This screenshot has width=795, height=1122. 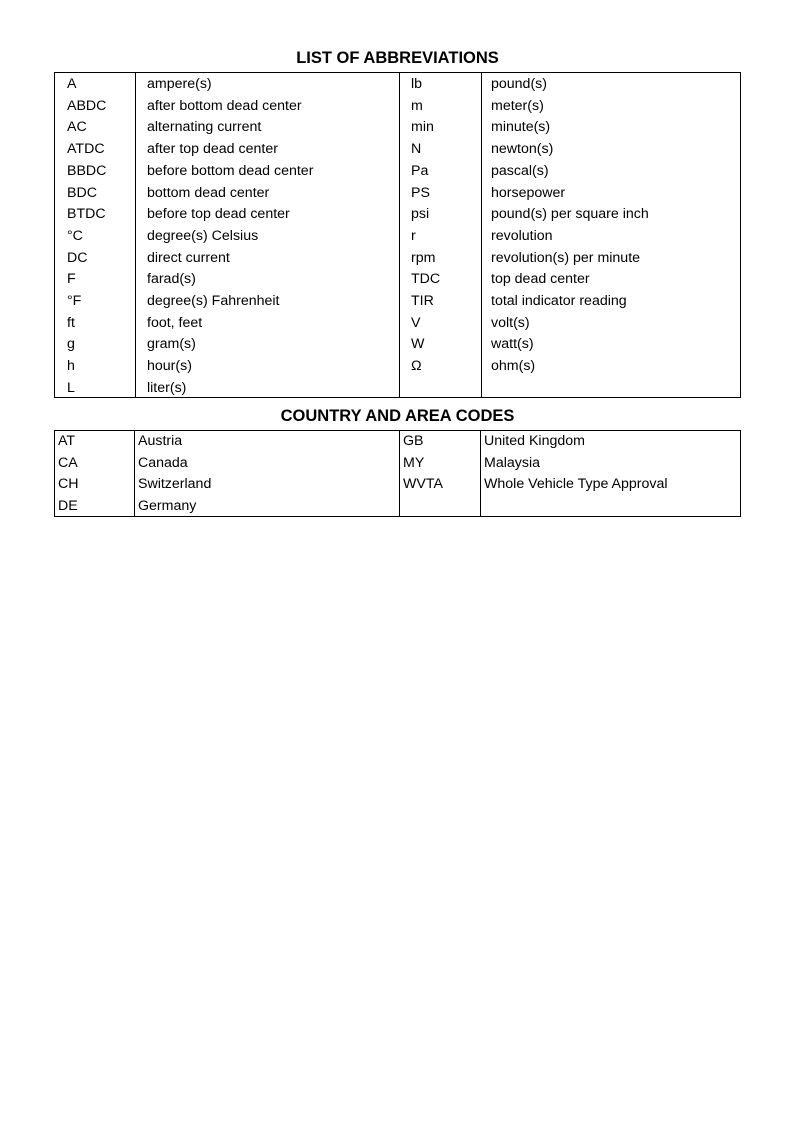 I want to click on abbreviation-meaning: direct current, so click(x=188, y=257).